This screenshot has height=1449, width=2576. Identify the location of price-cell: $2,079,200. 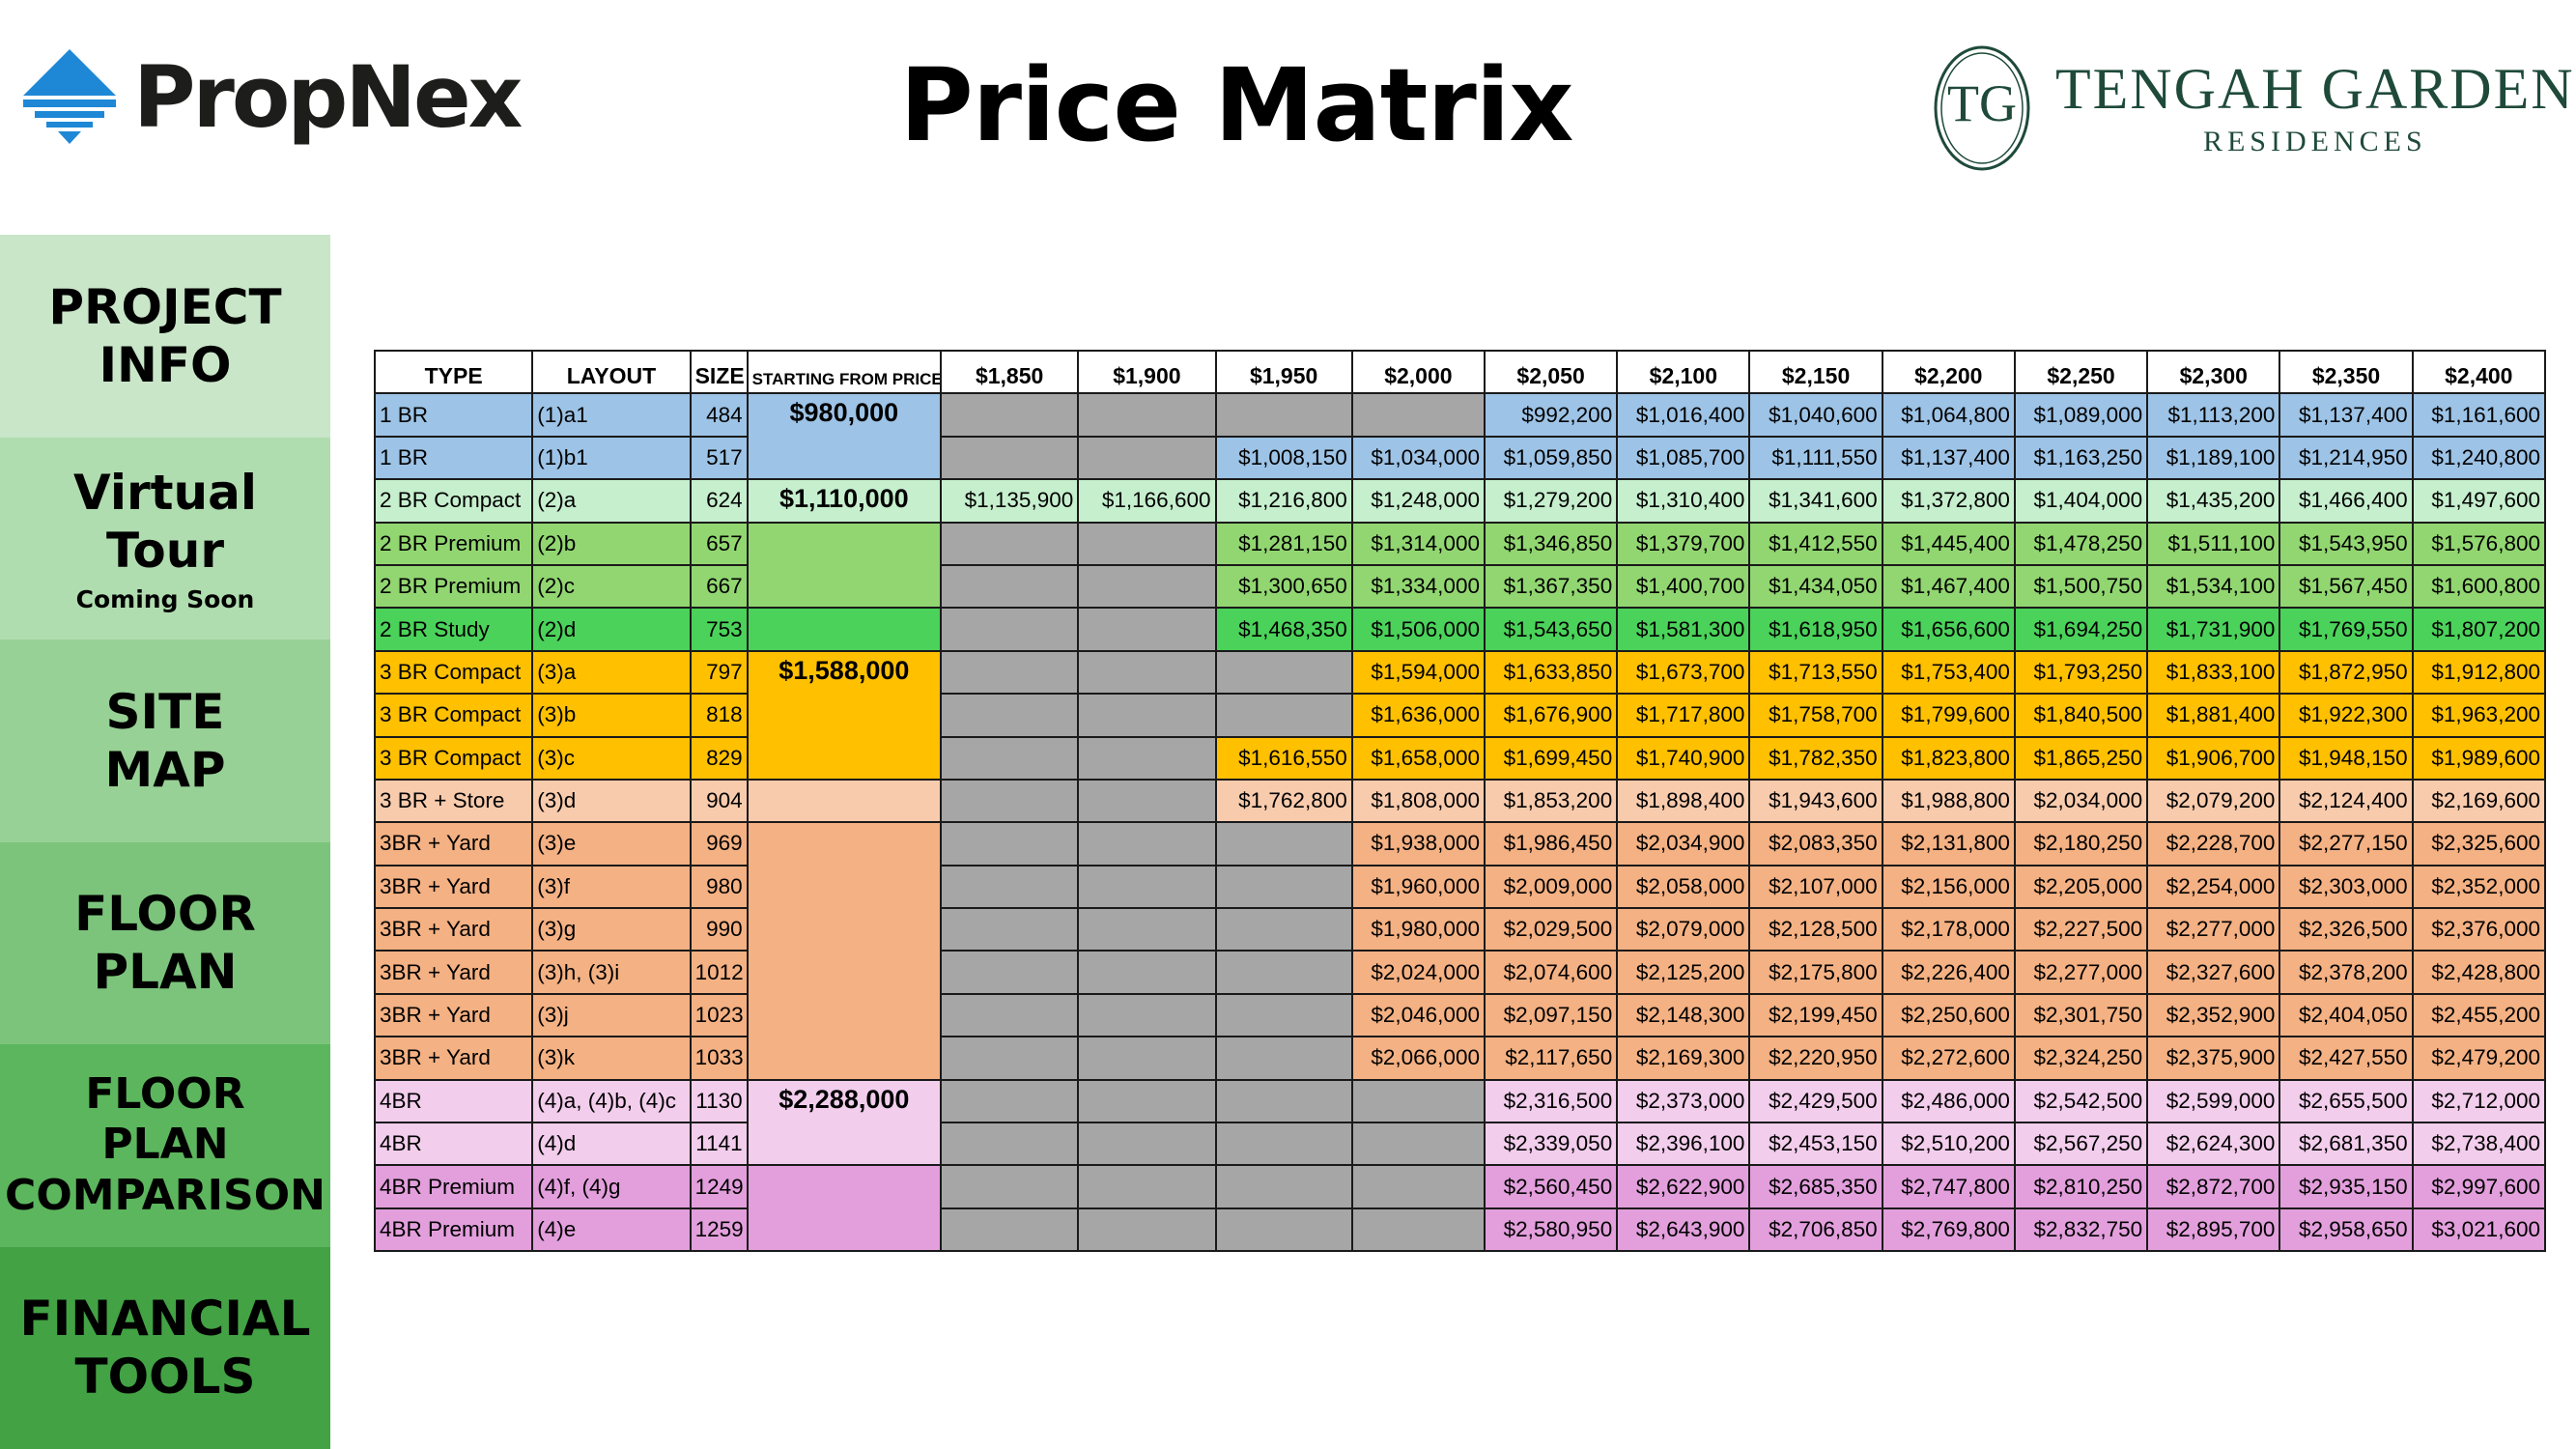
(2213, 801).